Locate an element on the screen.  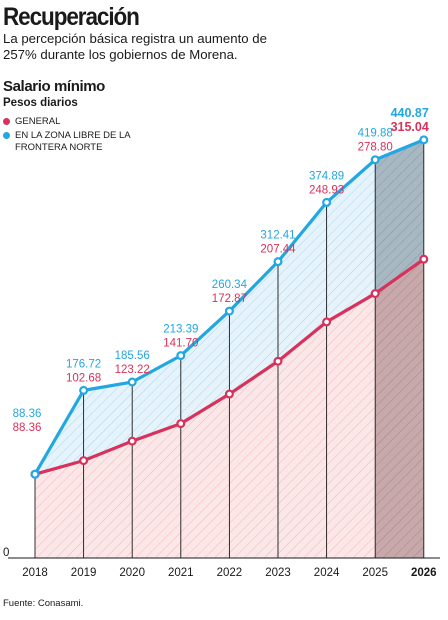
point-frontera-2025 is located at coordinates (375, 160).